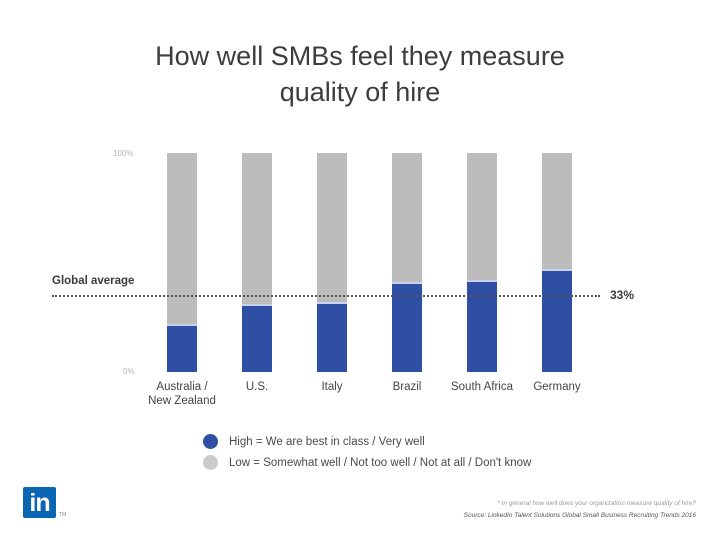 Image resolution: width=720 pixels, height=539 pixels. What do you see at coordinates (622, 295) in the screenshot?
I see `global-average-value: 33%` at bounding box center [622, 295].